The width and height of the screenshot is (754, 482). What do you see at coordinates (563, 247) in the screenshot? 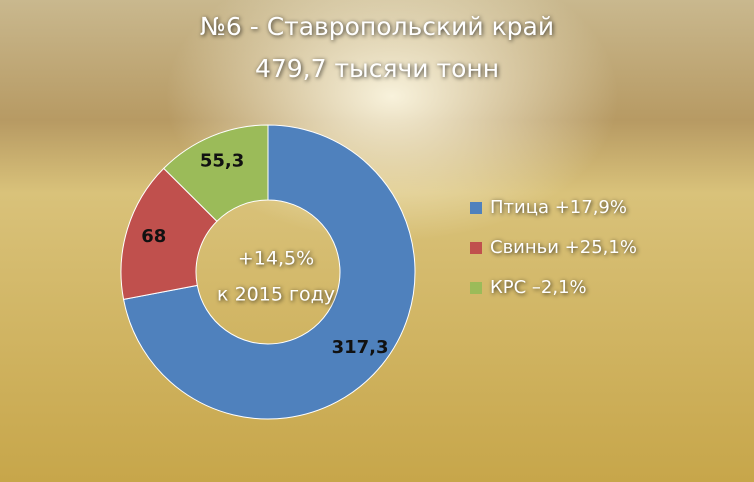
I see `legend-label: Свиньи +25,1%` at bounding box center [563, 247].